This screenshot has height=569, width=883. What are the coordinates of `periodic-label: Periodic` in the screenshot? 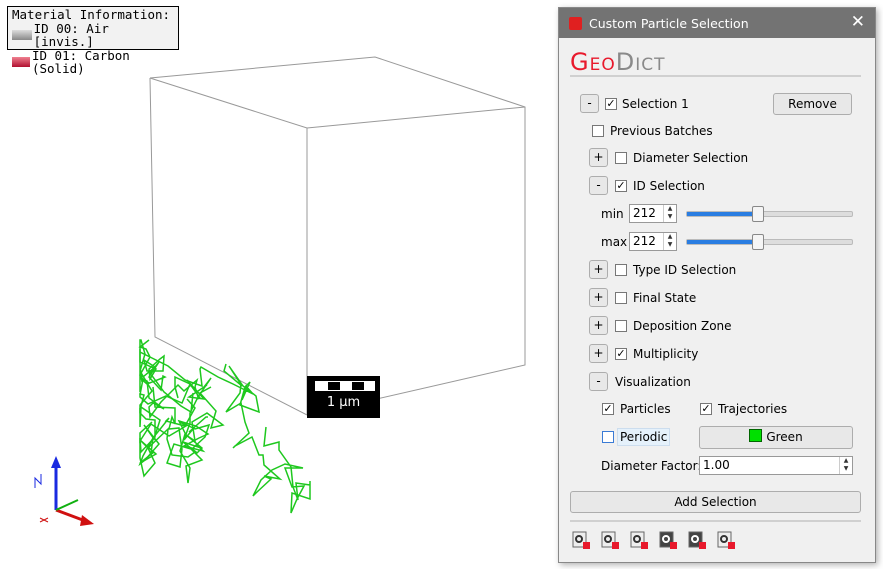 It's located at (644, 437).